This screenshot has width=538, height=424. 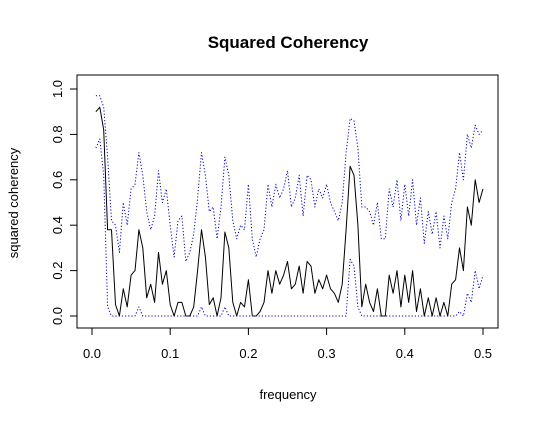 I want to click on x-axis: 0.0 0.1 0.2 0.3 0.4 0.5, so click(x=287, y=344).